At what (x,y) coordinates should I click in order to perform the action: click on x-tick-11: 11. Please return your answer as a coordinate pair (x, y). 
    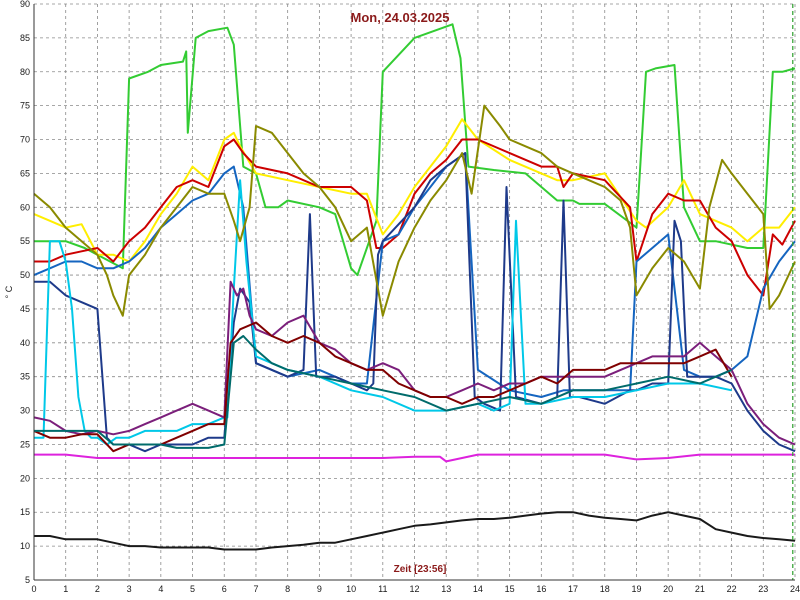
    Looking at the image, I should click on (382, 589).